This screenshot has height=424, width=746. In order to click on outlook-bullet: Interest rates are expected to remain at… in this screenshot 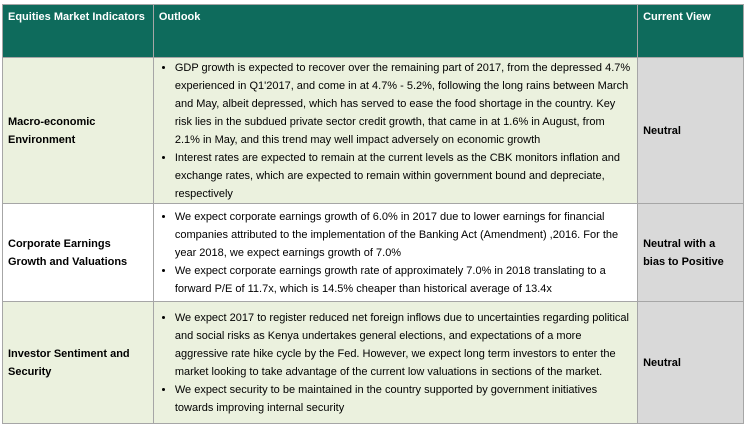, I will do `click(403, 176)`.